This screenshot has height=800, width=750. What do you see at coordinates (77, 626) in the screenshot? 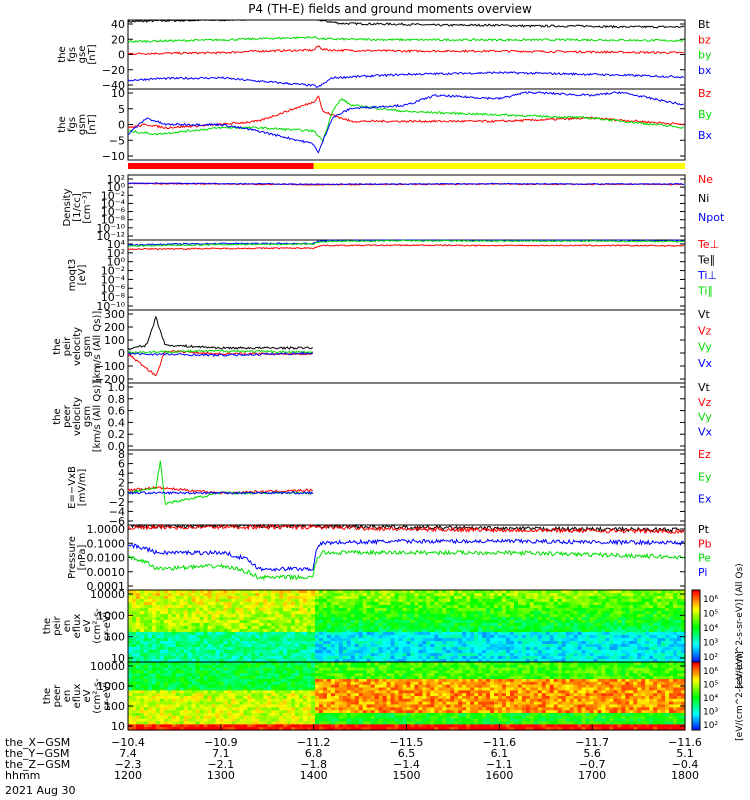
I see `y-axis-label-line: eflux` at bounding box center [77, 626].